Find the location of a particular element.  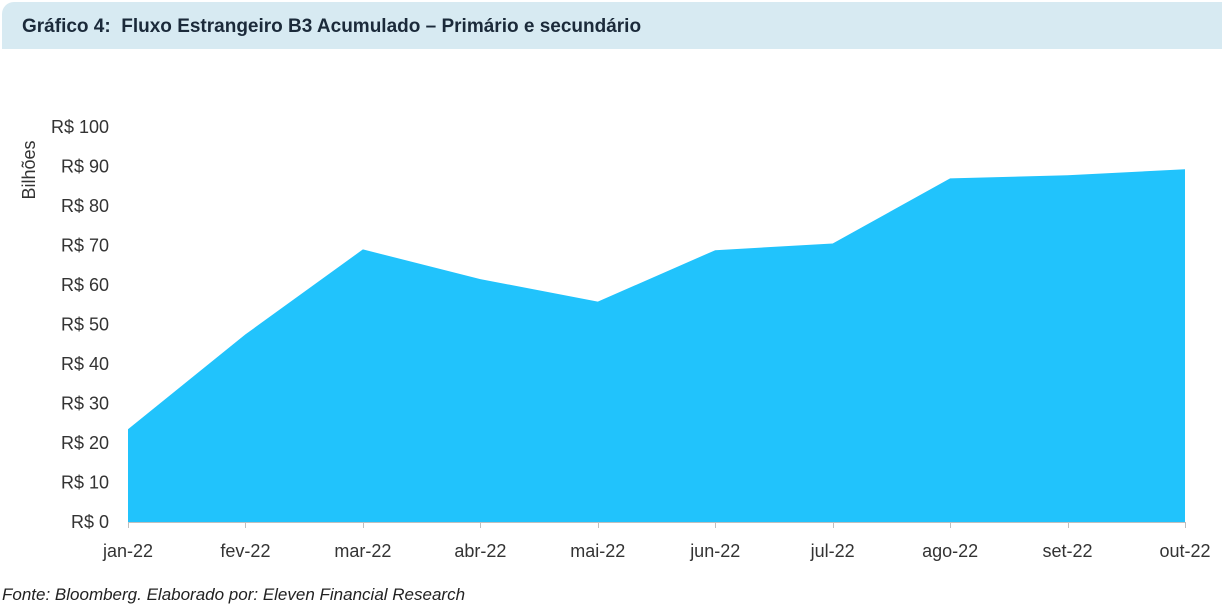

x-tick-label: abr-22 is located at coordinates (480, 551).